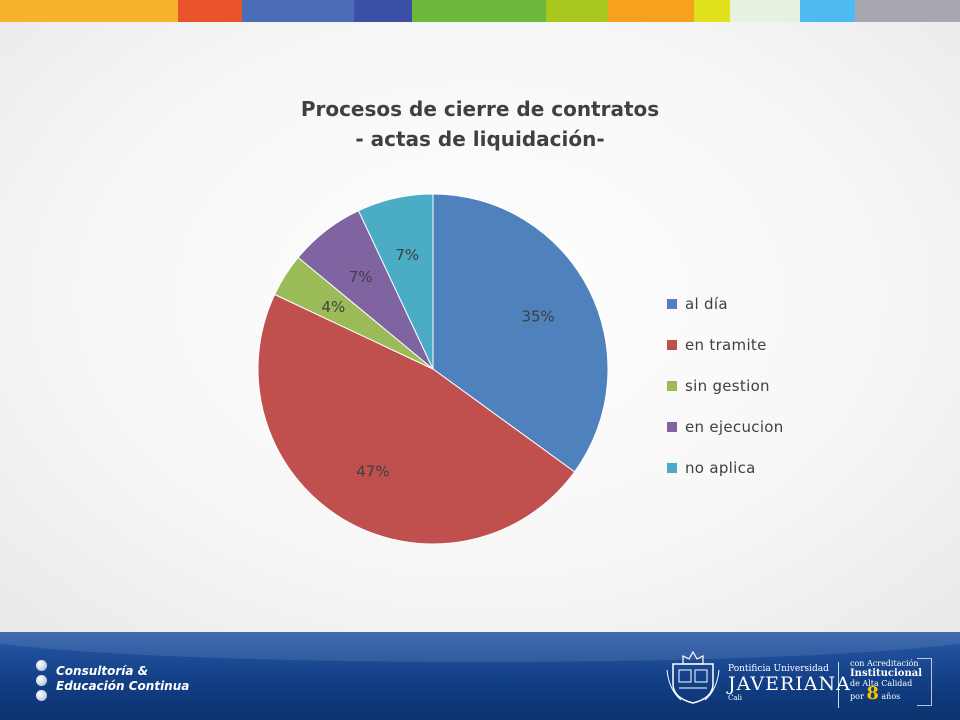  I want to click on acred-line-1: con Acreditación, so click(884, 663).